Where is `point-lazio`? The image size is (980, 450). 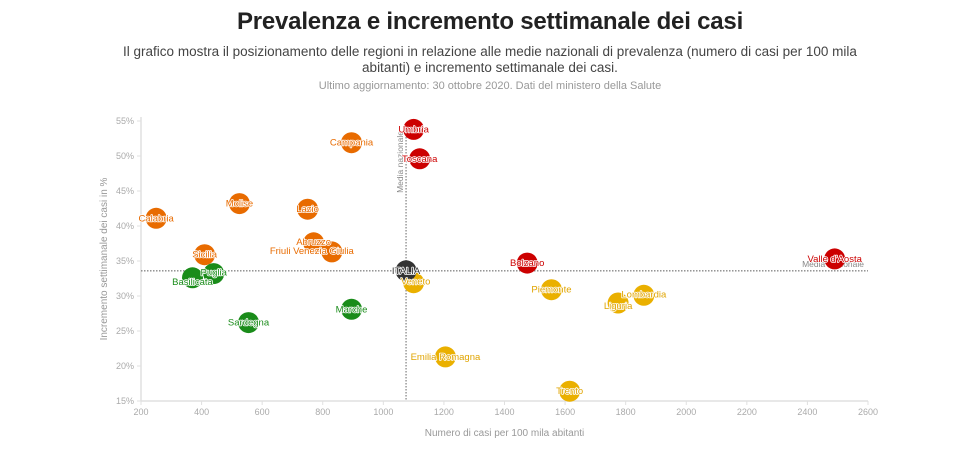 point-lazio is located at coordinates (308, 209).